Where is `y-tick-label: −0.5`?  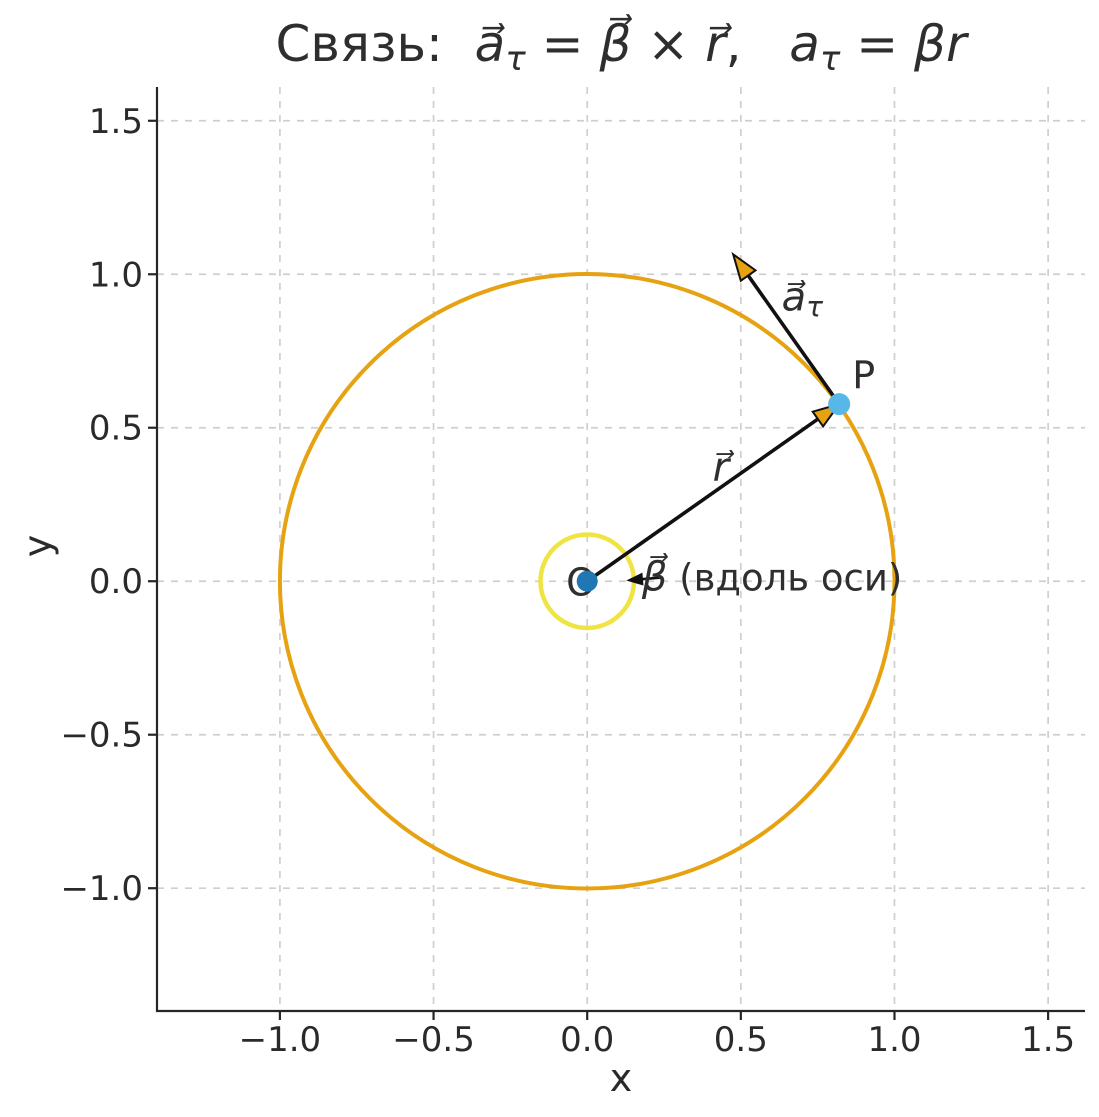 y-tick-label: −0.5 is located at coordinates (101, 736).